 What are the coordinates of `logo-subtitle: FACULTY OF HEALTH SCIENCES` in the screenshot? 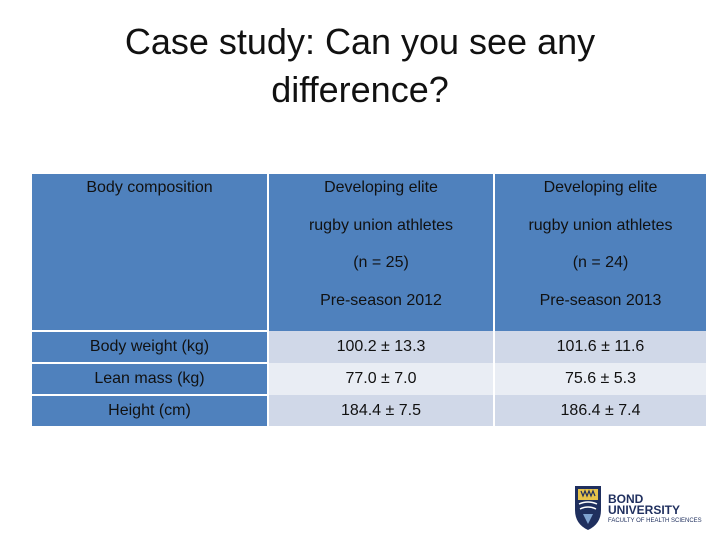 It's located at (655, 521).